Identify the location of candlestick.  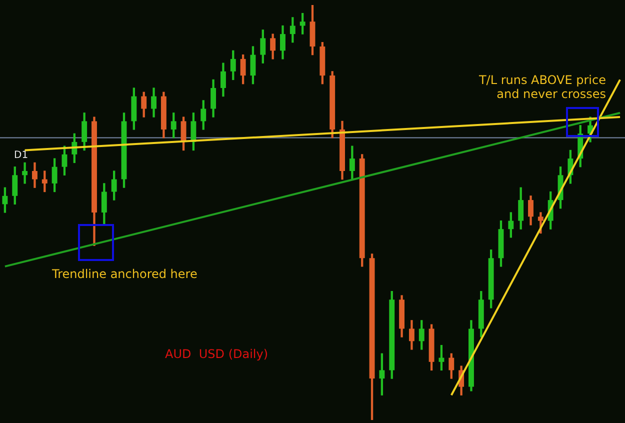
(25, 173).